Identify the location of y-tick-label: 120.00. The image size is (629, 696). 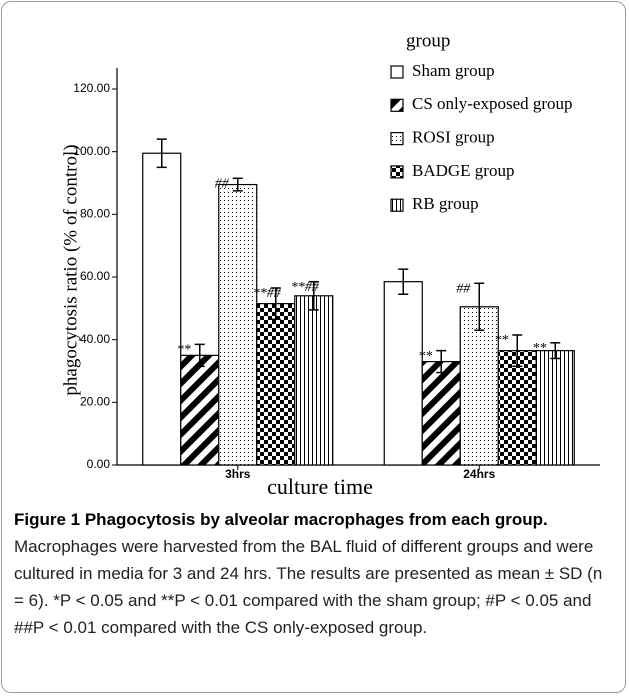
(91, 88).